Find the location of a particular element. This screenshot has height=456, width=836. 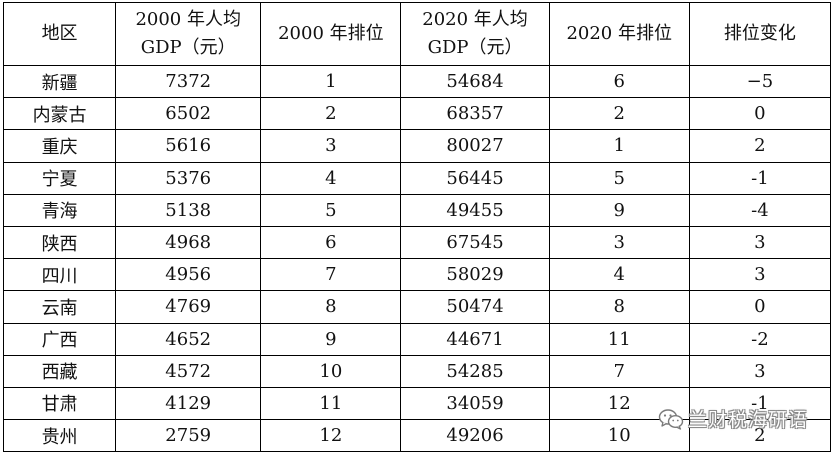

header-rank-2020: 2020 年排位 is located at coordinates (619, 34).